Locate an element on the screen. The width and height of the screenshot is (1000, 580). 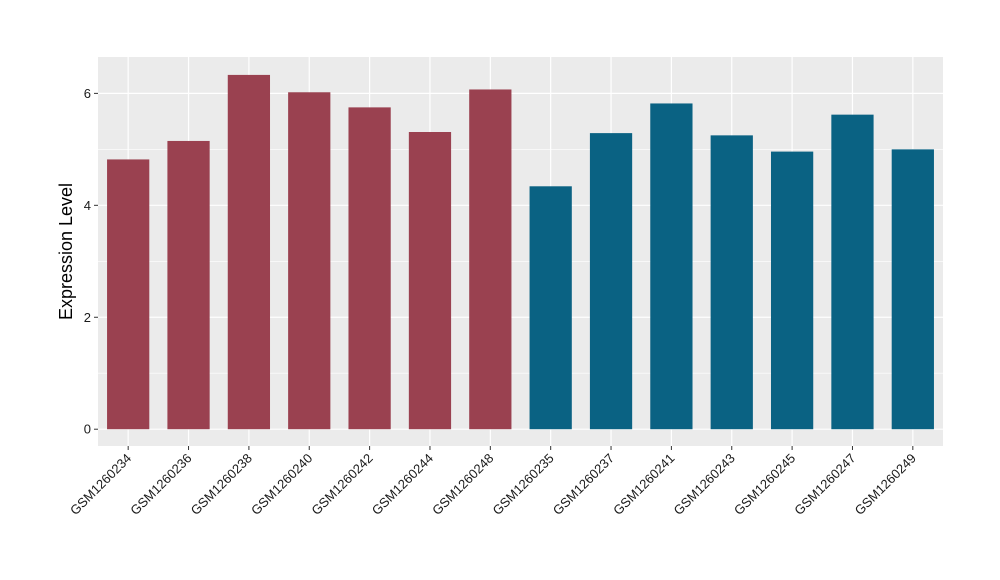
bar-gsm1260247 is located at coordinates (852, 272).